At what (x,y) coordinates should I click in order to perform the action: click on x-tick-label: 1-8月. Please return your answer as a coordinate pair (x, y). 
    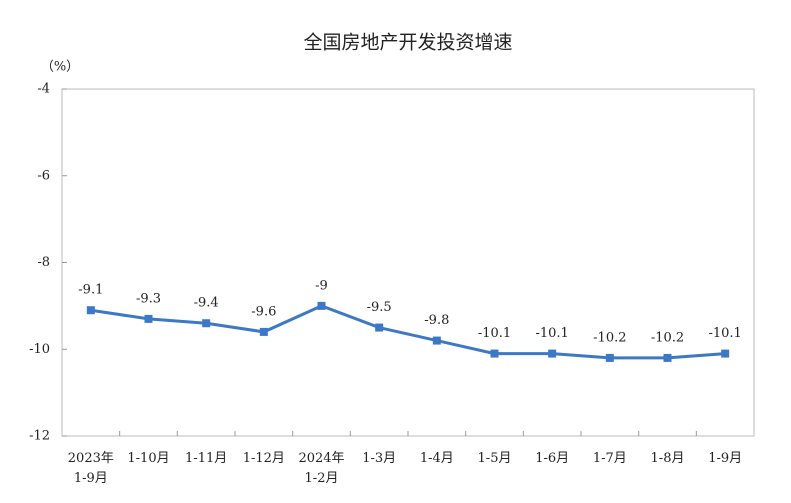
    Looking at the image, I should click on (668, 458).